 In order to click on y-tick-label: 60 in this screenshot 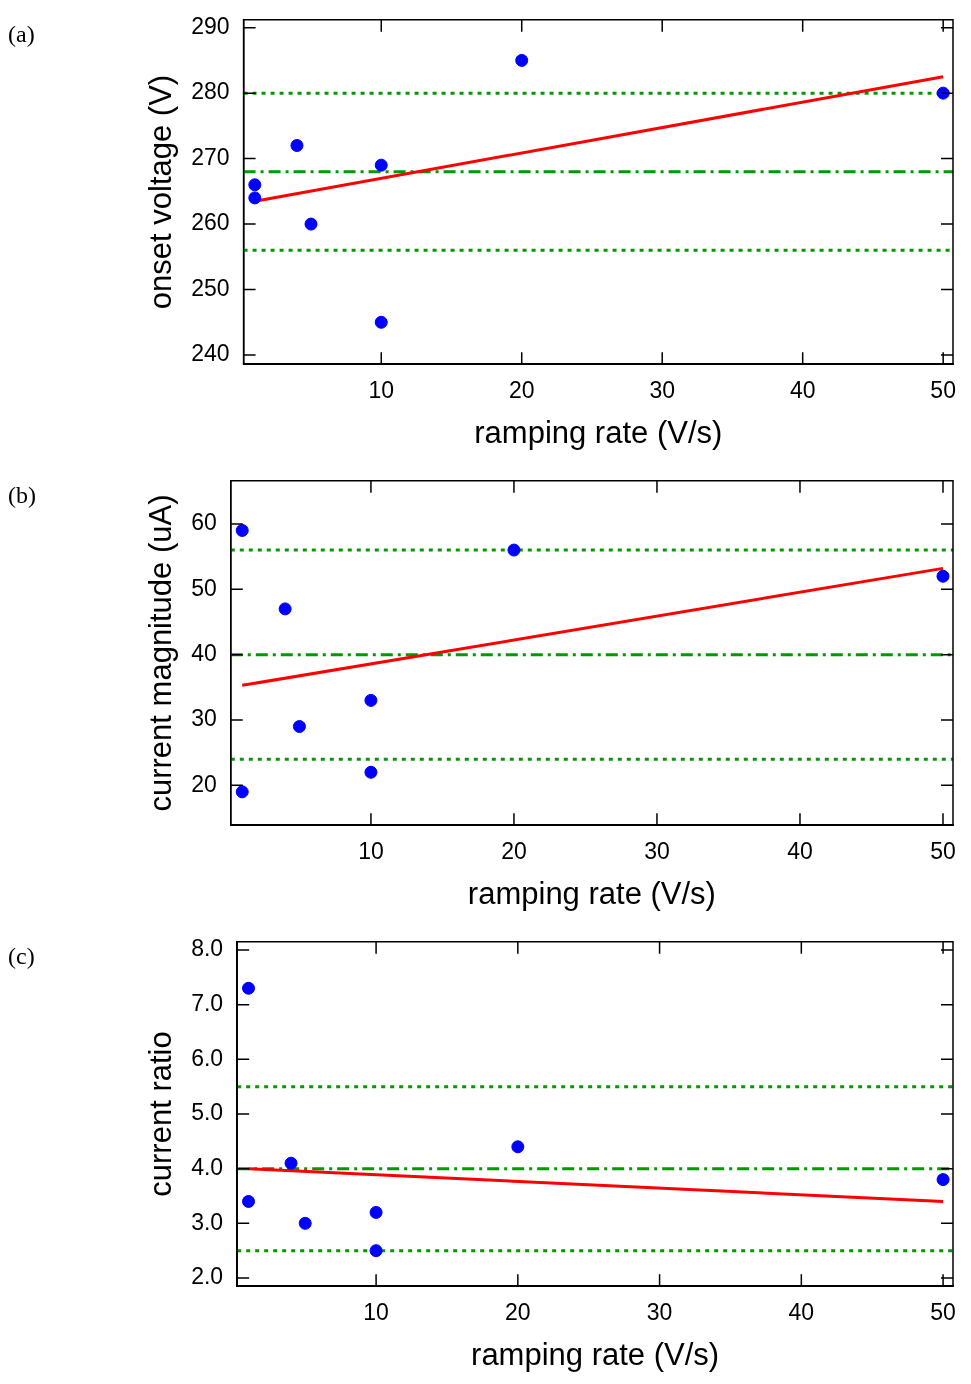, I will do `click(204, 522)`.